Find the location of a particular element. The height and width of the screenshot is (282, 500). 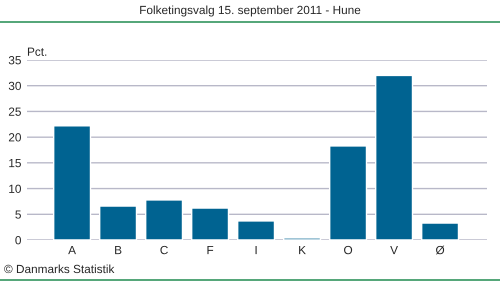

x-tick-label: Ø is located at coordinates (440, 250).